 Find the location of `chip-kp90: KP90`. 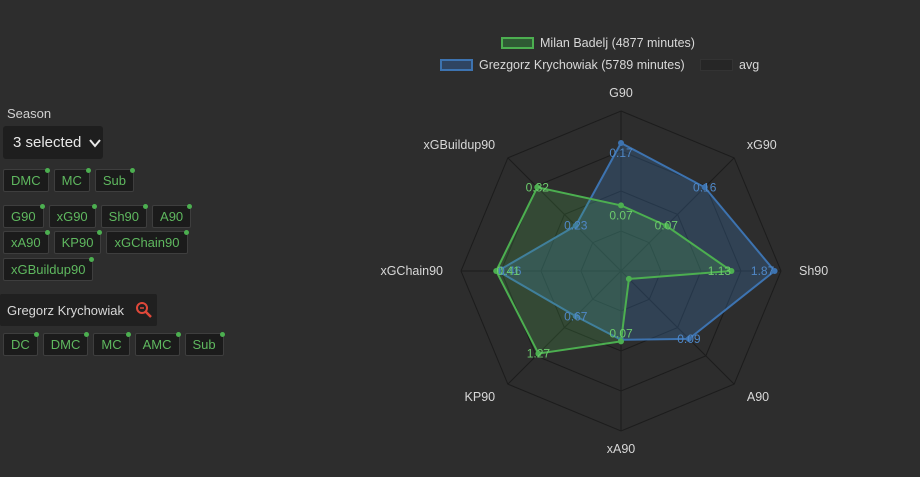

chip-kp90: KP90 is located at coordinates (78, 242).